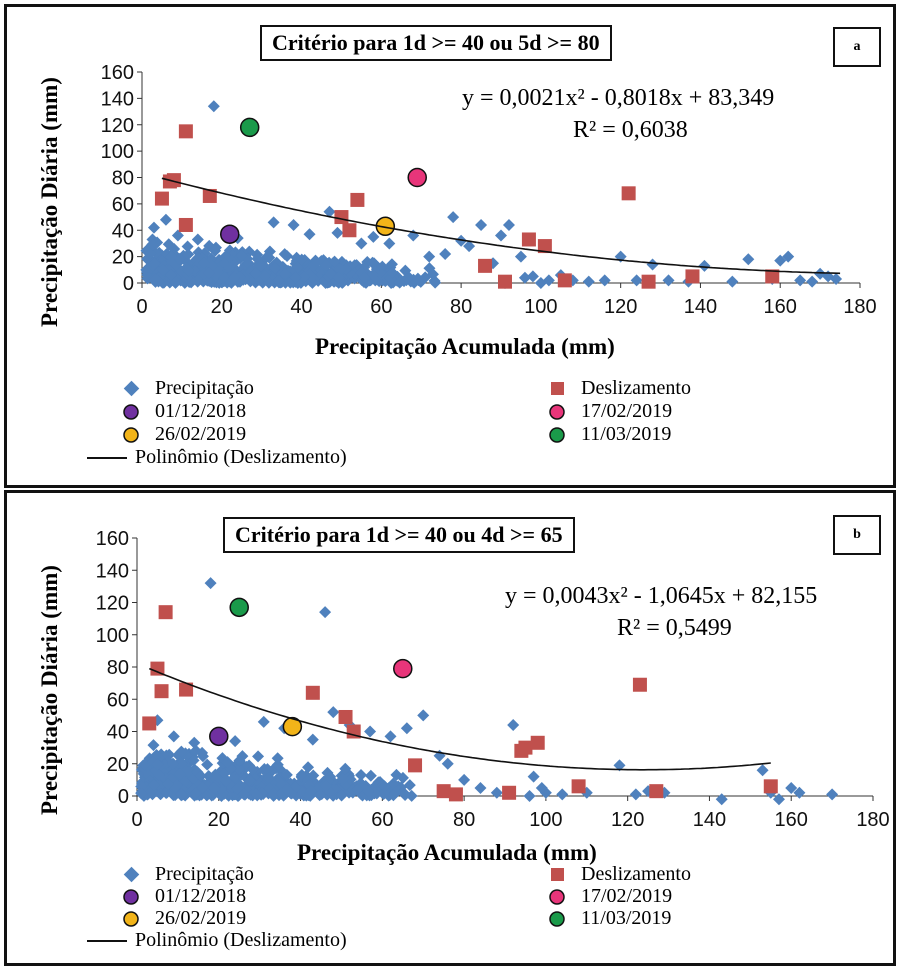  Describe the element at coordinates (117, 152) in the screenshot. I see `y-tick-label: 100` at that location.